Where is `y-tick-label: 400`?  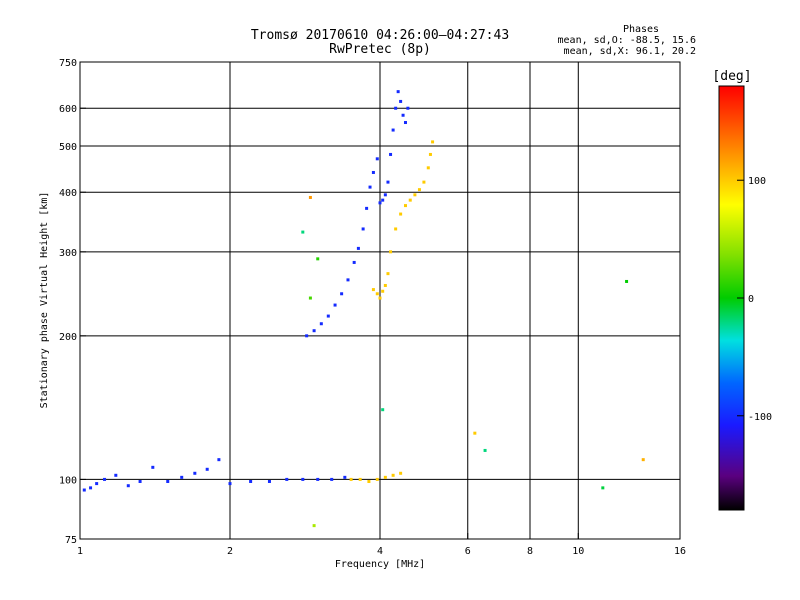
y-tick-label: 400 is located at coordinates (68, 193).